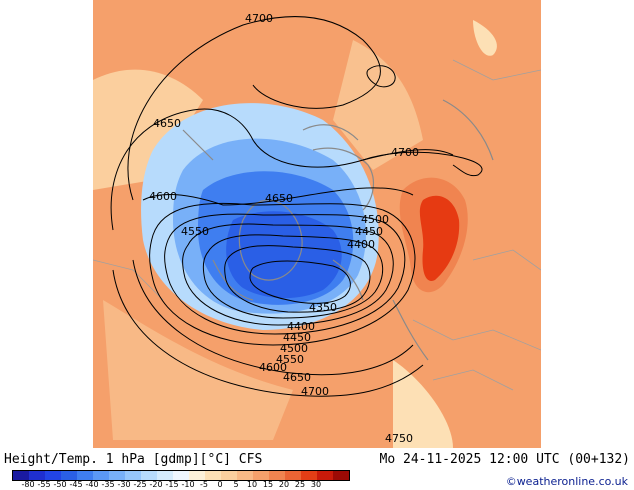 This screenshot has width=634, height=490. What do you see at coordinates (504, 459) in the screenshot?
I see `valid-time: Mo 24-11-2025 12:00 UTC (00+132)` at bounding box center [504, 459].